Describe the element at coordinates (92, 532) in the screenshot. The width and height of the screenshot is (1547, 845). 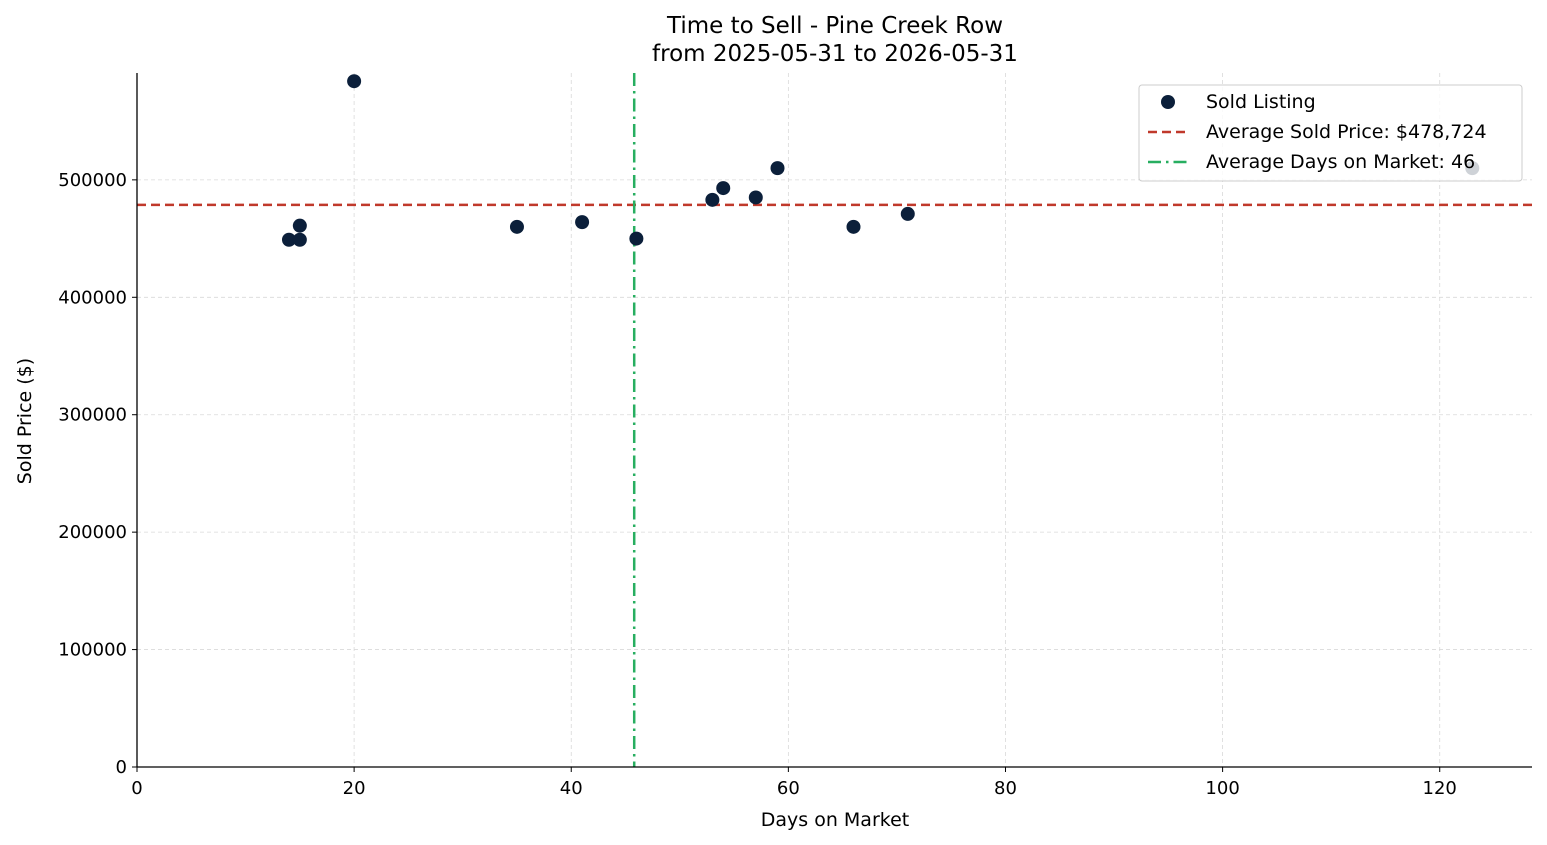
I see `y-tick-label: 200000` at that location.